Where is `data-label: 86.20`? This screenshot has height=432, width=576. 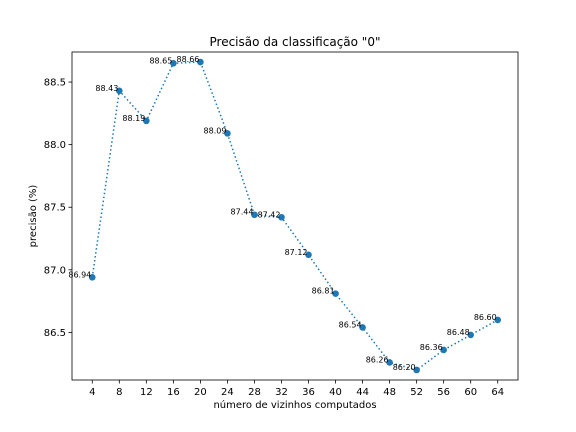 data-label: 86.20 is located at coordinates (404, 367).